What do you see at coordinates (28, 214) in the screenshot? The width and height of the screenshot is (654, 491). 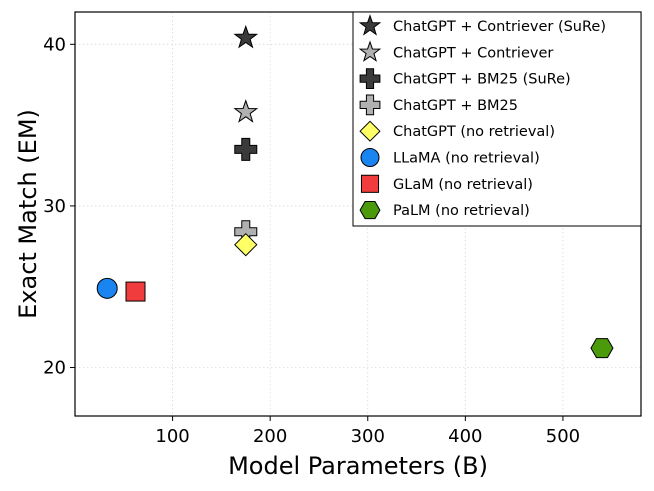 I see `y-axis-title: Exact Match (EM)` at bounding box center [28, 214].